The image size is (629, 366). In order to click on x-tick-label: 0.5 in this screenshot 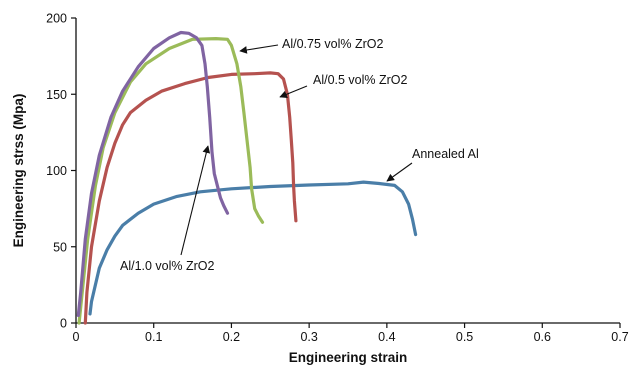, I will do `click(464, 337)`.